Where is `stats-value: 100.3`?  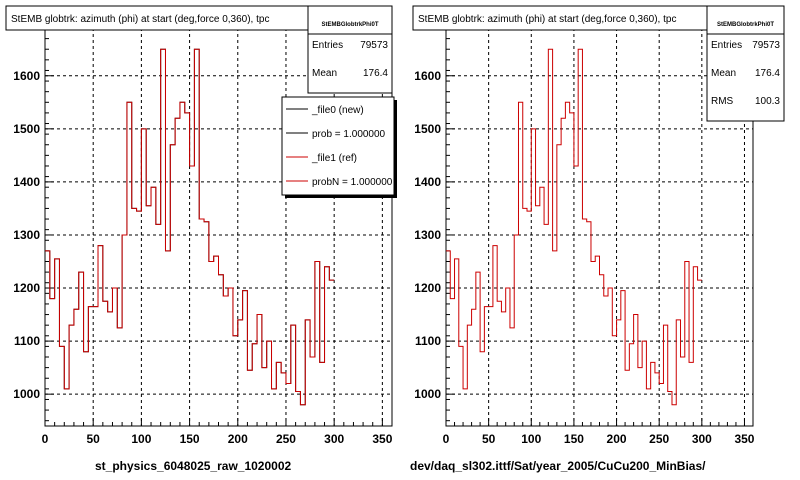
stats-value: 100.3 is located at coordinates (767, 101).